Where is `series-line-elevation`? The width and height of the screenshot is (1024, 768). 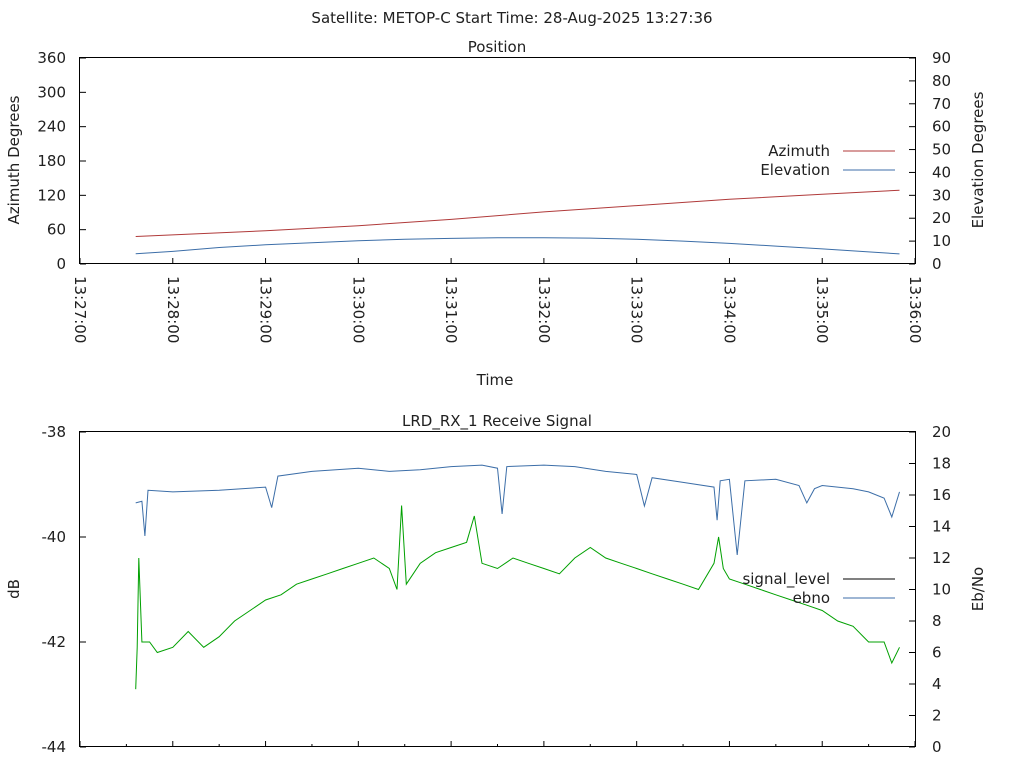
series-line-elevation is located at coordinates (517, 246).